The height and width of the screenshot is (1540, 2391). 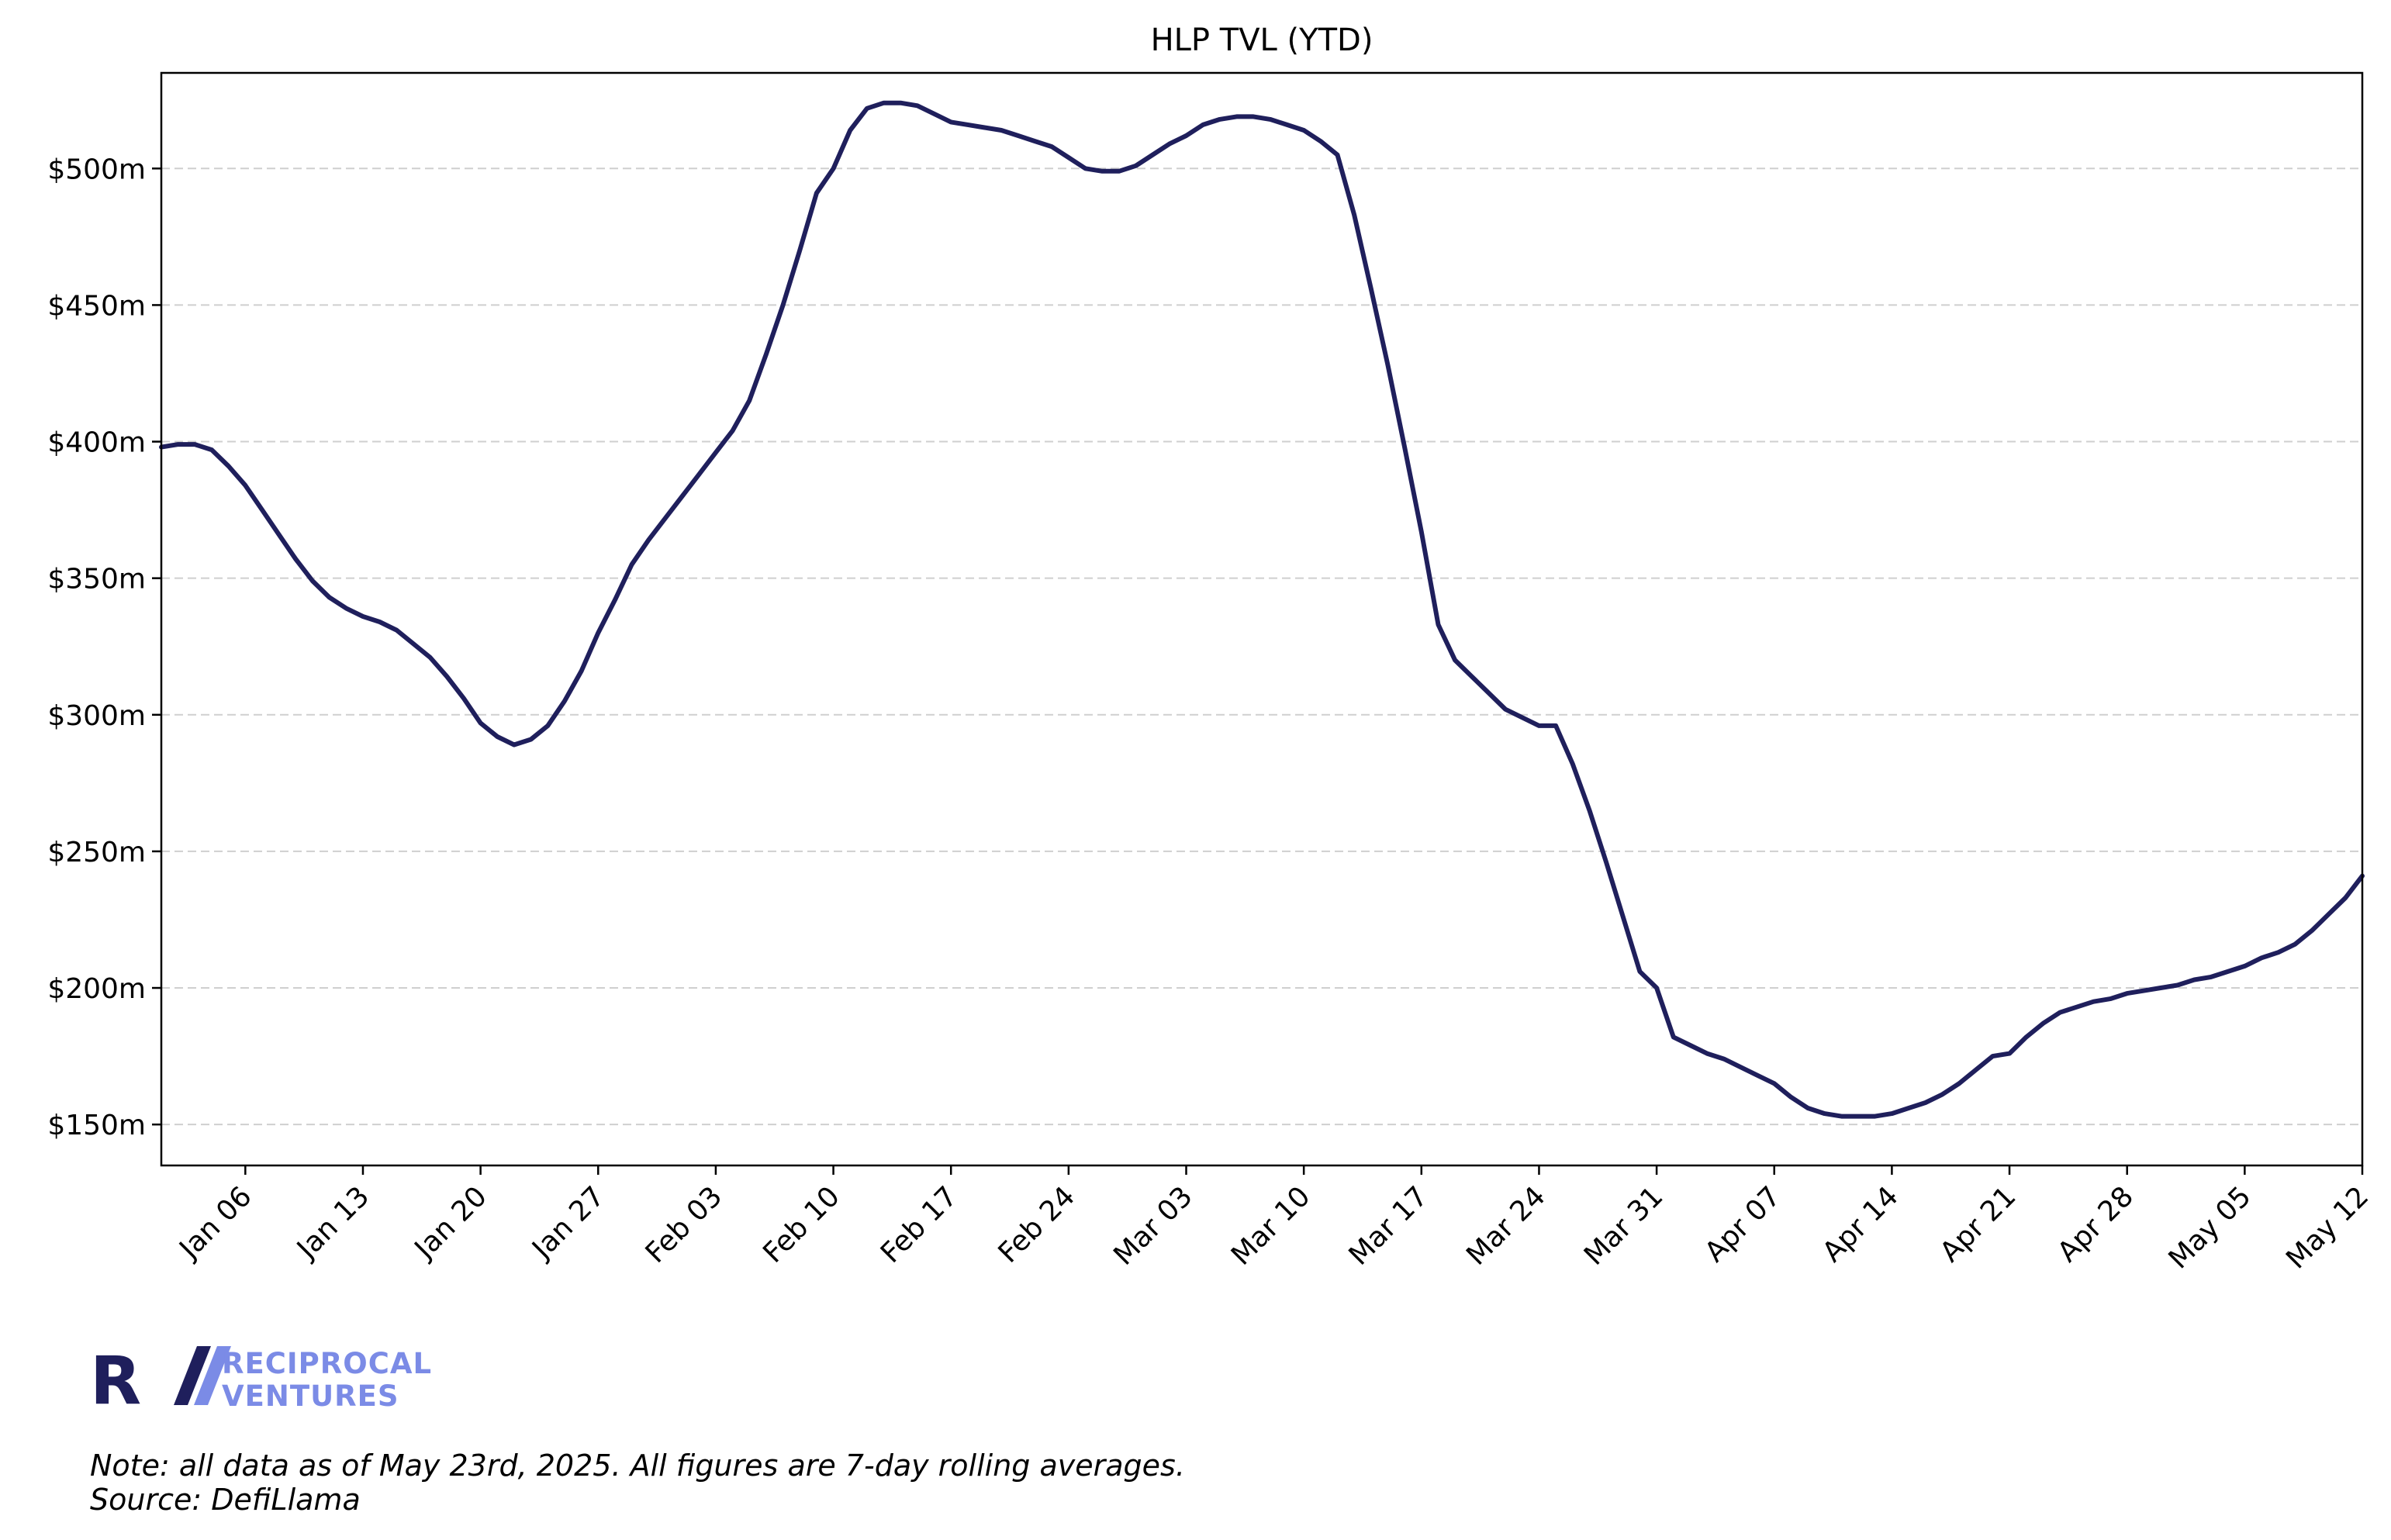 I want to click on y-tick-label: $300m, so click(x=96, y=716).